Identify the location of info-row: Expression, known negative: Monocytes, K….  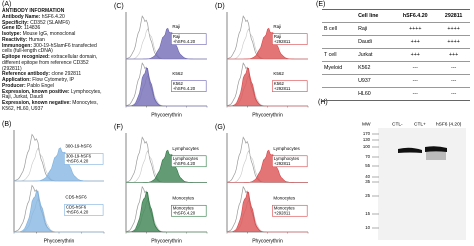
(55, 106).